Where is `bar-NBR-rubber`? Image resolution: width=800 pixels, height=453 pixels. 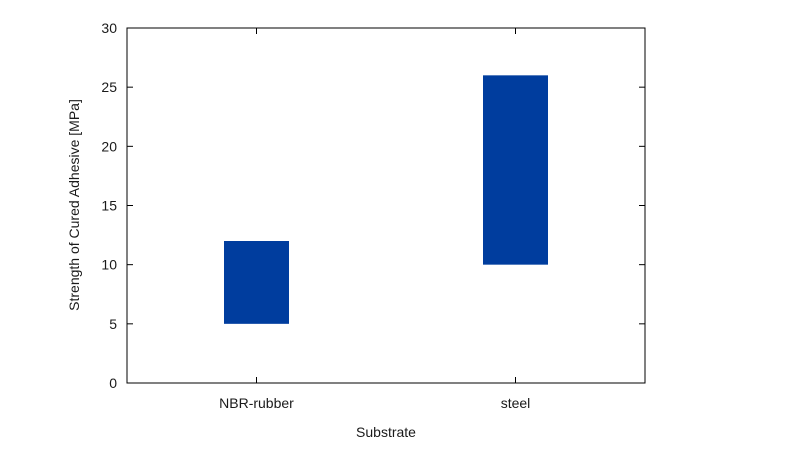 bar-NBR-rubber is located at coordinates (256, 282).